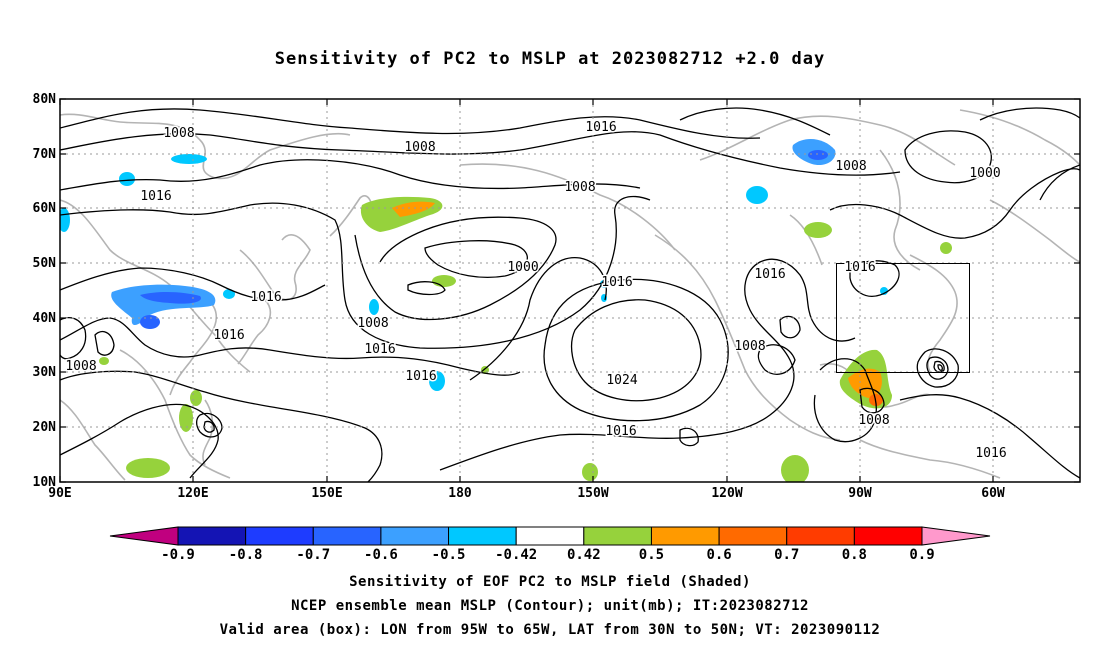  What do you see at coordinates (444, 281) in the screenshot?
I see `pos-patch-pacific1` at bounding box center [444, 281].